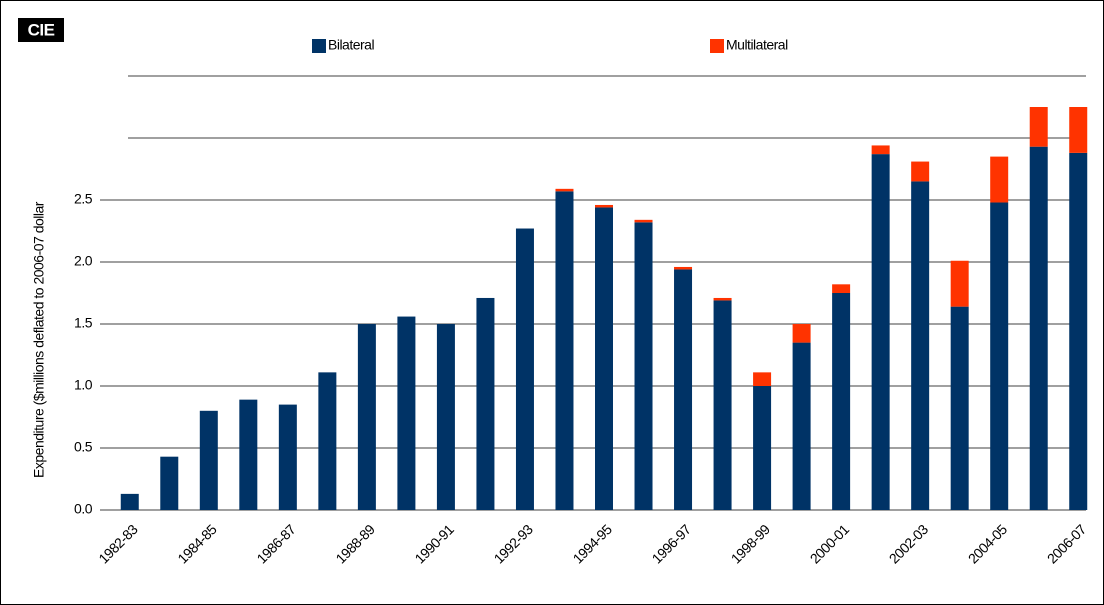  What do you see at coordinates (83, 447) in the screenshot?
I see `y-tick-label: 0.5` at bounding box center [83, 447].